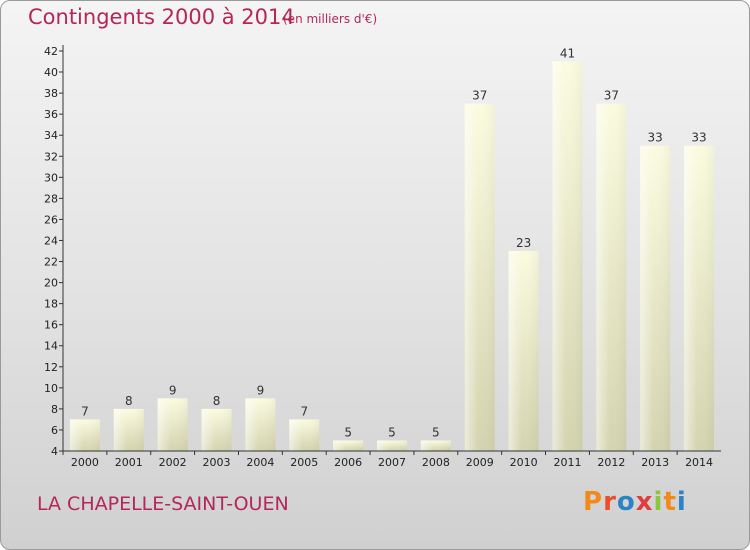  What do you see at coordinates (51, 198) in the screenshot?
I see `y-tick-label: 28` at bounding box center [51, 198].